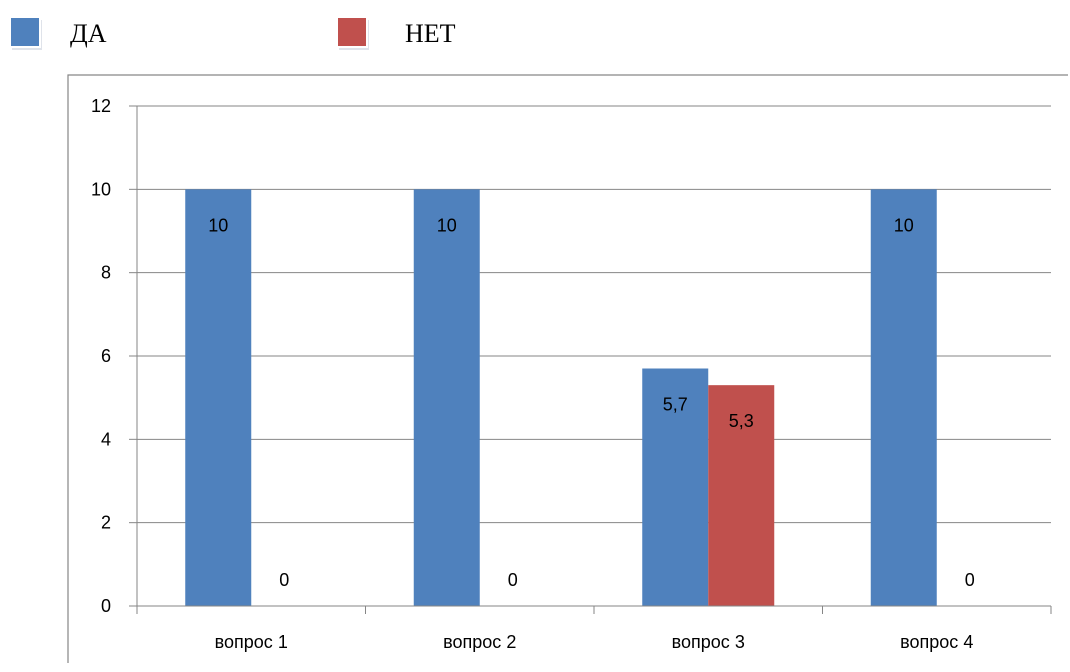 The image size is (1070, 672). What do you see at coordinates (970, 580) in the screenshot?
I see `data-label-net-4: 0` at bounding box center [970, 580].